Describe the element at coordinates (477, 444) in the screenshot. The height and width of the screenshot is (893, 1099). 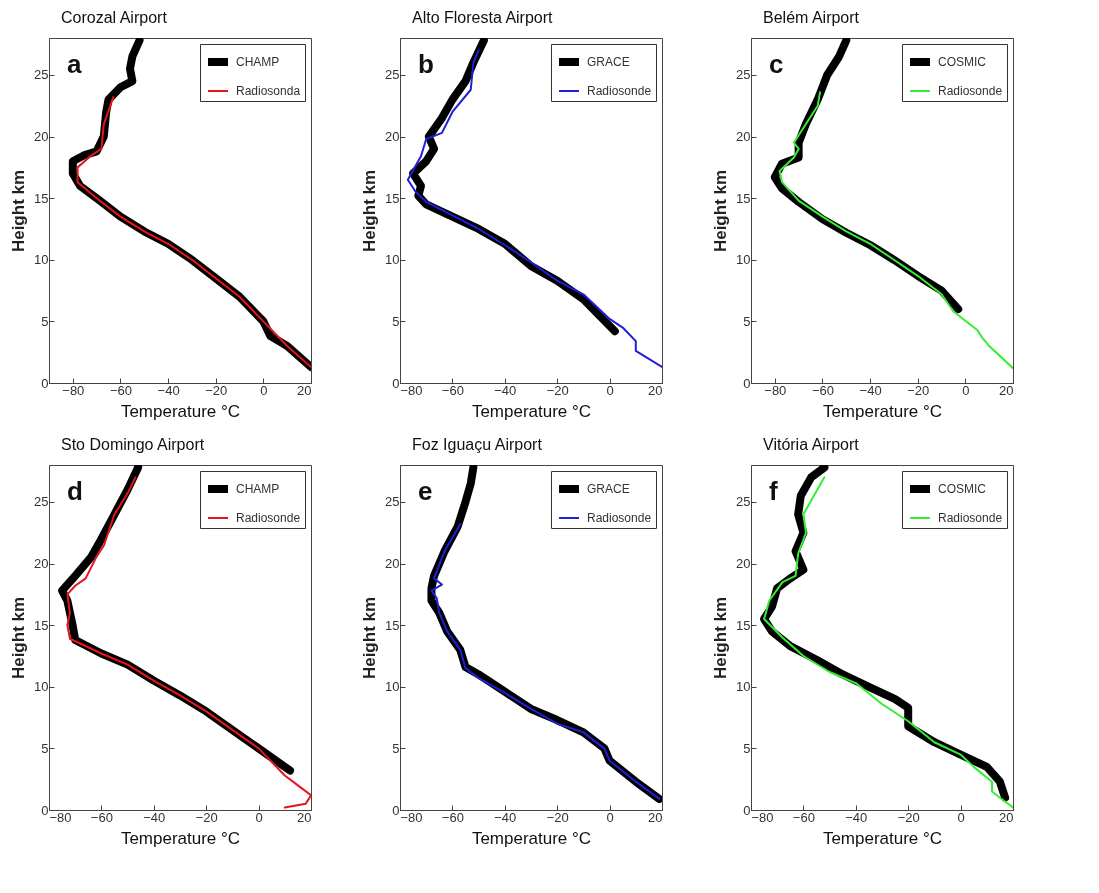
I see `text: Foz Iguaçu Airport` at that location.